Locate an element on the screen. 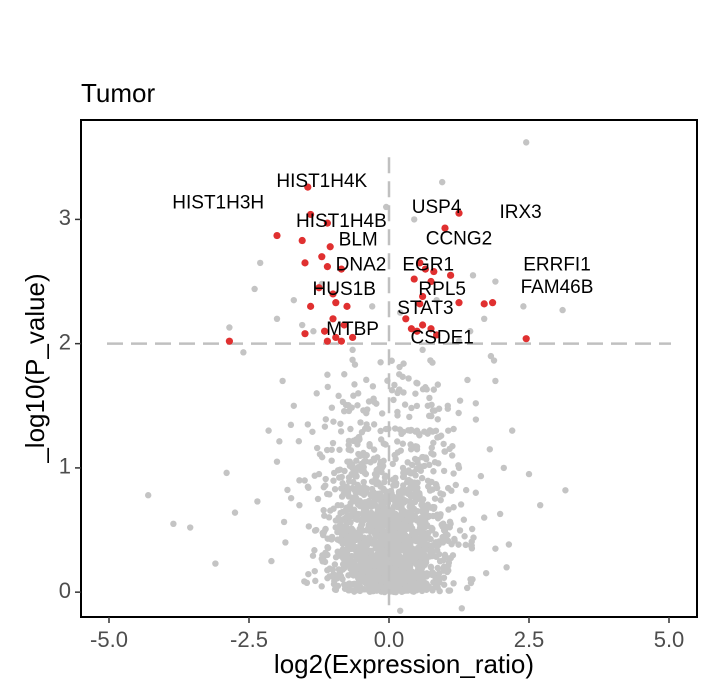 This screenshot has height=689, width=726. x-axis-ticks: -5.0 -2.5 0.0 2.5 5.0 is located at coordinates (387, 634).